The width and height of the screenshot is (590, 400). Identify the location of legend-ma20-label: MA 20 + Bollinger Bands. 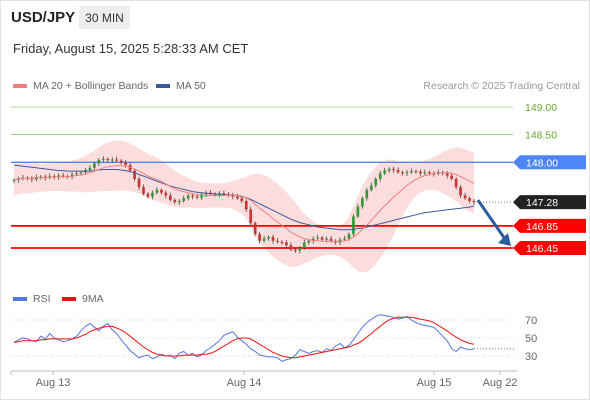
(91, 86).